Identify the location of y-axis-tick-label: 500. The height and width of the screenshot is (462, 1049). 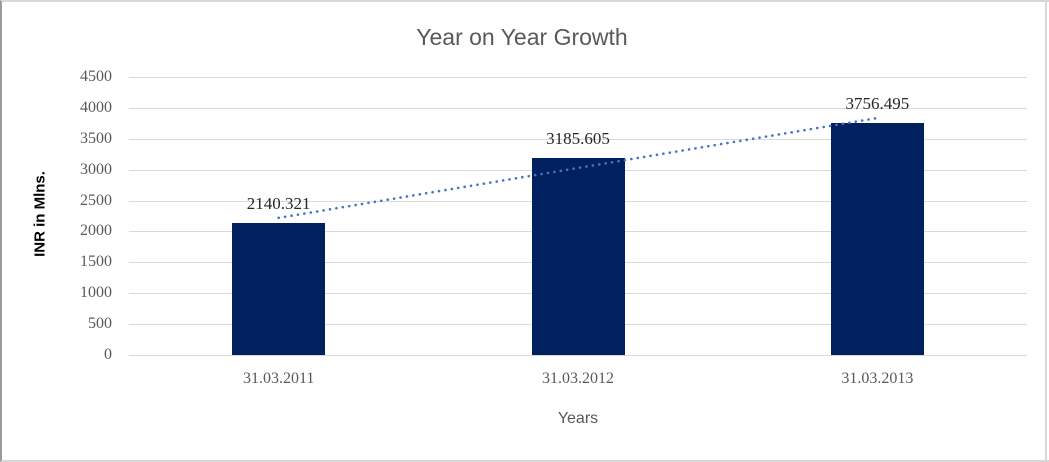
(100, 323).